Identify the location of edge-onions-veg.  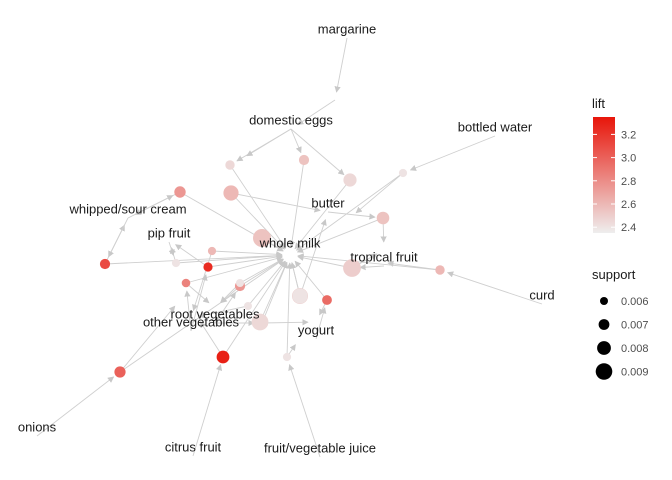
(147, 339).